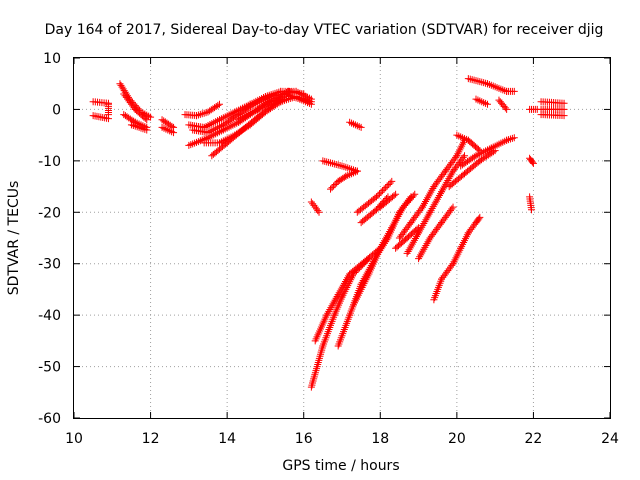  Describe the element at coordinates (74, 439) in the screenshot. I see `x-tick-label: 10` at that location.